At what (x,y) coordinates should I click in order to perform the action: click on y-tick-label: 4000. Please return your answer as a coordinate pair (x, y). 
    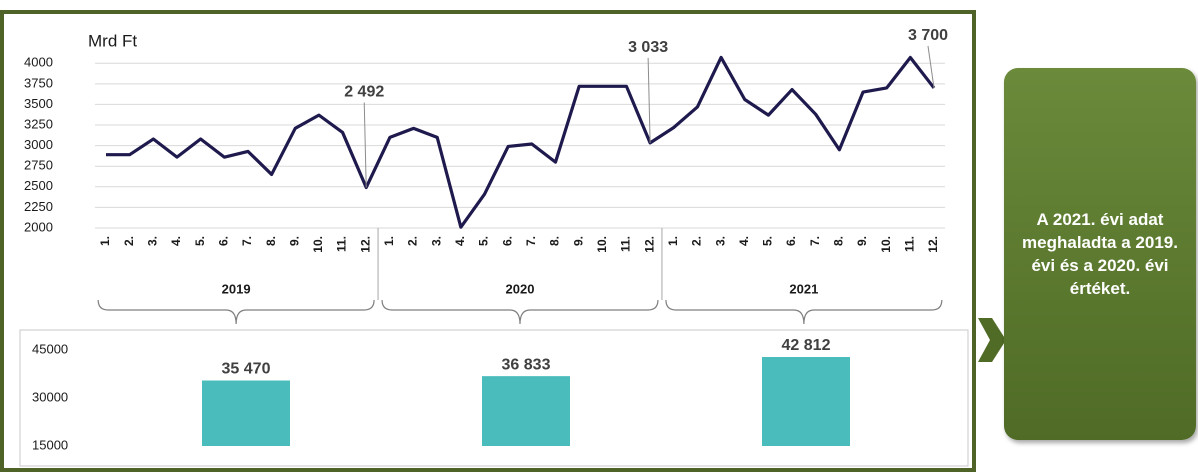
    Looking at the image, I should click on (38, 62).